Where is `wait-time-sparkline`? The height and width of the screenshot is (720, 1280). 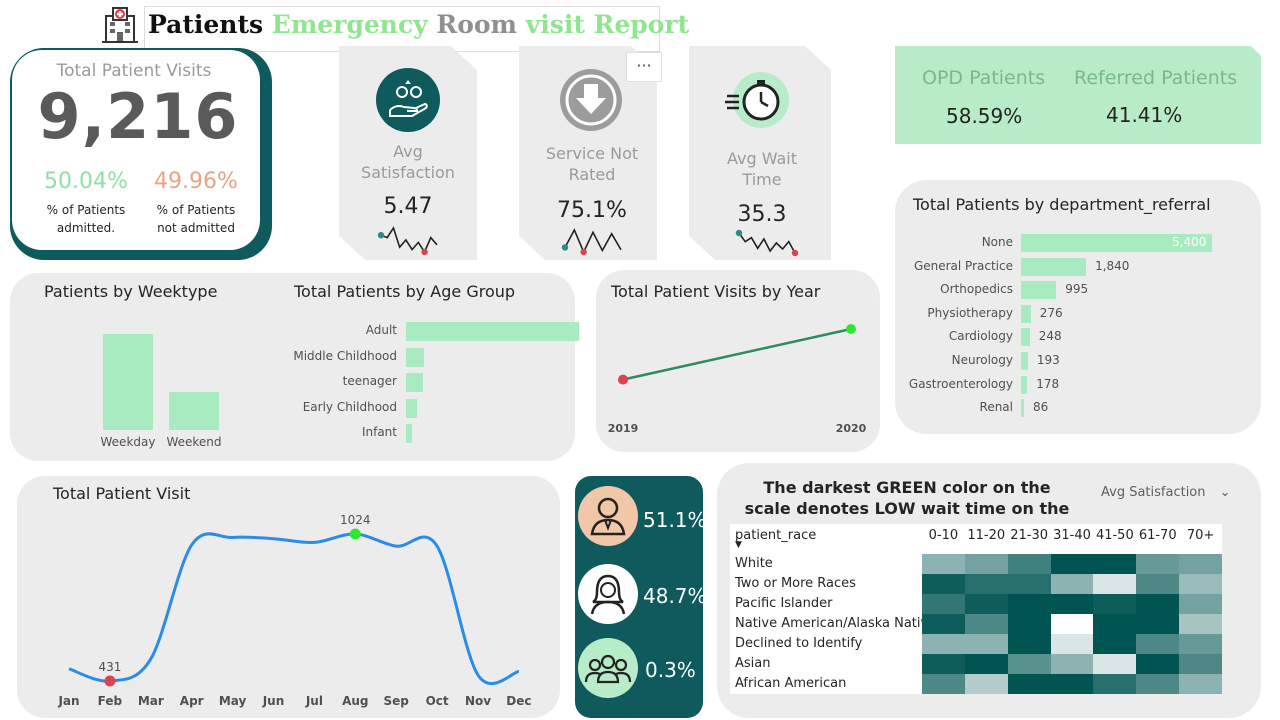 wait-time-sparkline is located at coordinates (767, 243).